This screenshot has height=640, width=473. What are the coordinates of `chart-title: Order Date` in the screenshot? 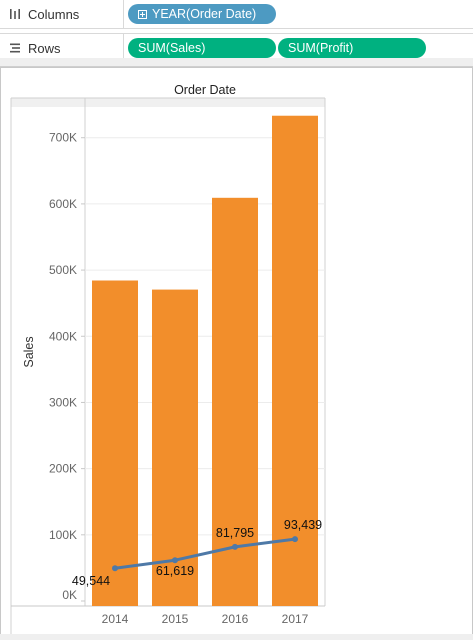 It's located at (205, 90).